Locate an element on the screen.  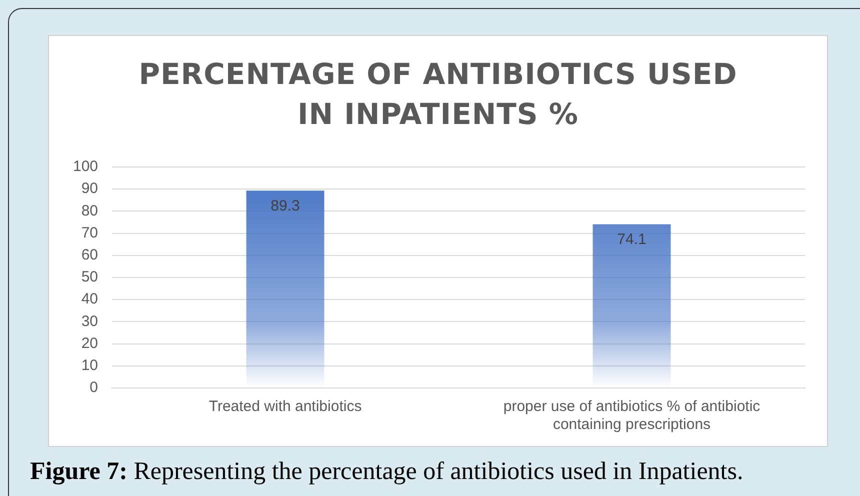
y-tick-label: 40 is located at coordinates (89, 299).